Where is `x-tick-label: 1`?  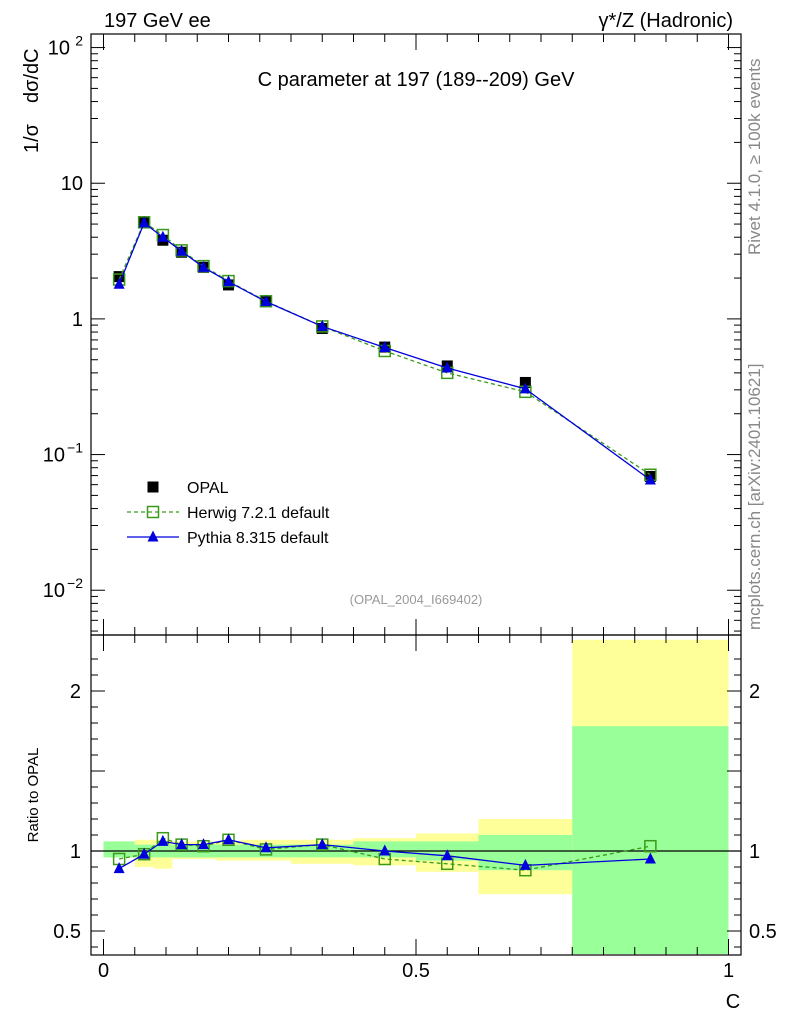 x-tick-label: 1 is located at coordinates (728, 971).